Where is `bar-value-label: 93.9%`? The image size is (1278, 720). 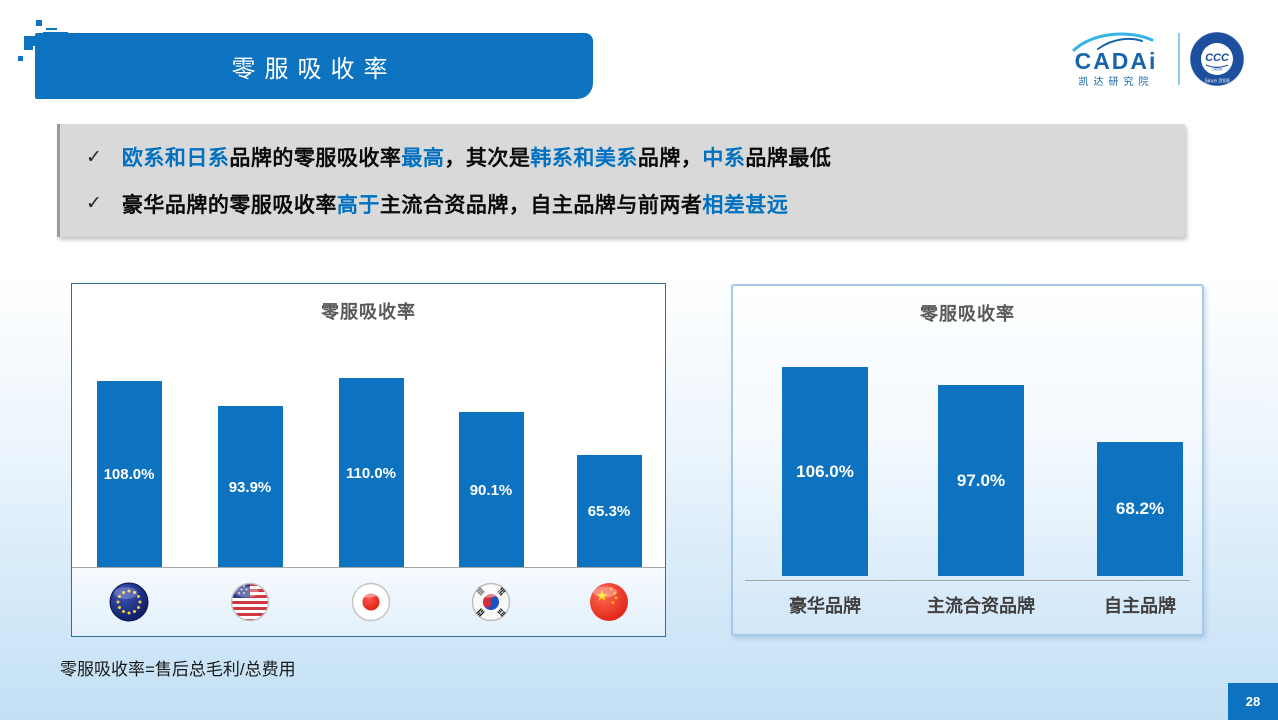
bar-value-label: 93.9% is located at coordinates (250, 487).